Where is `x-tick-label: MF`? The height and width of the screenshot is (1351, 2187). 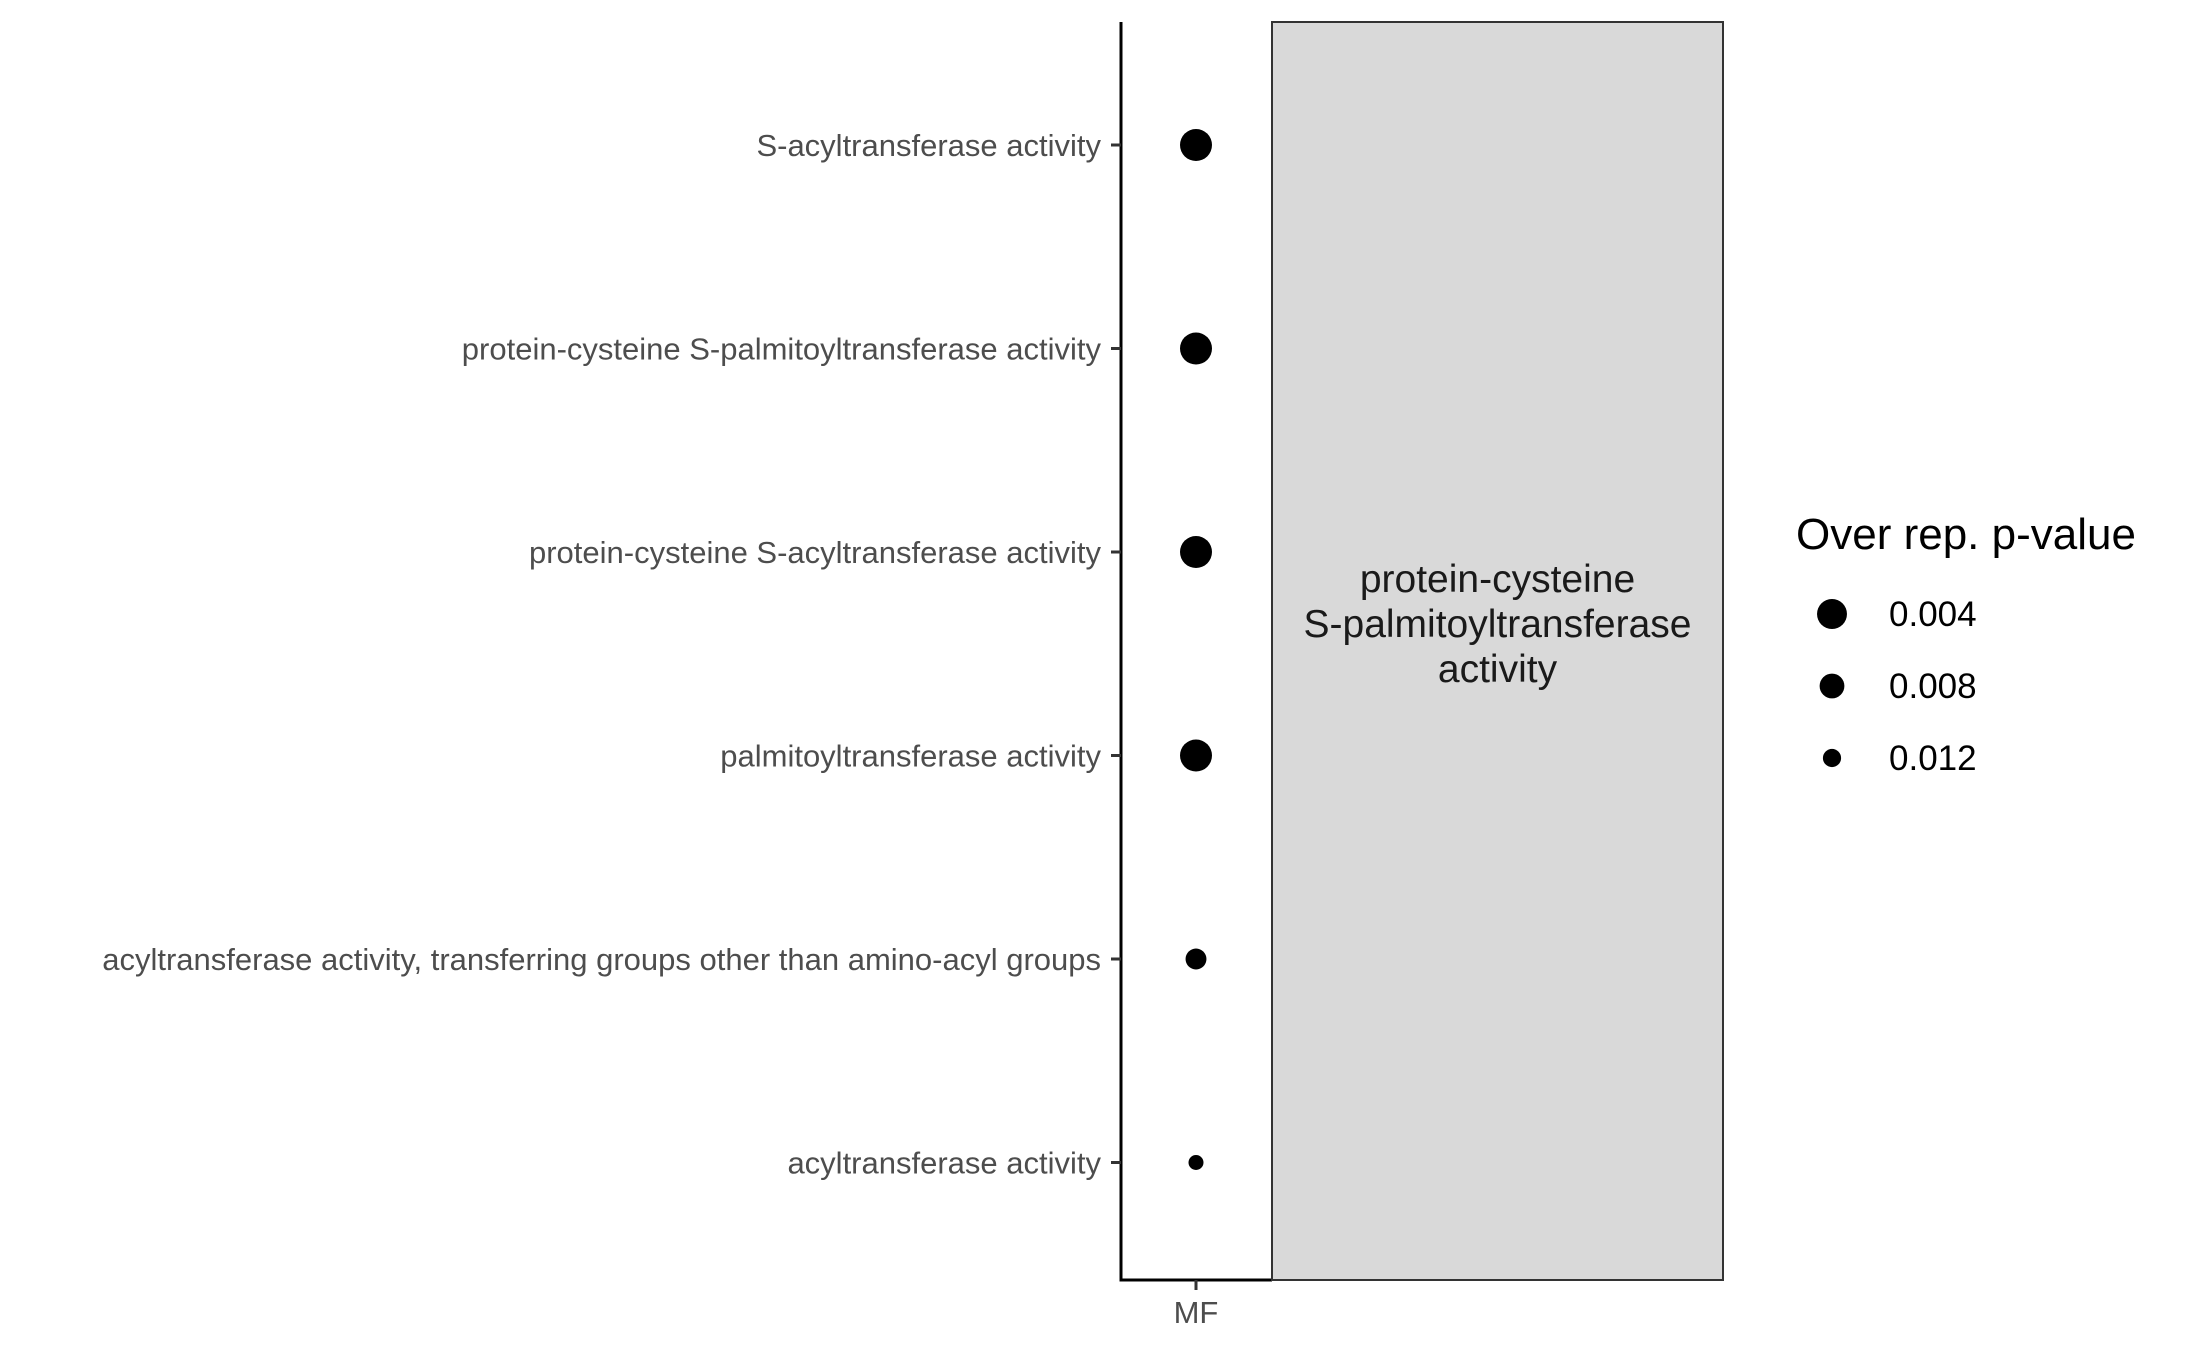
x-tick-label: MF is located at coordinates (1196, 1312).